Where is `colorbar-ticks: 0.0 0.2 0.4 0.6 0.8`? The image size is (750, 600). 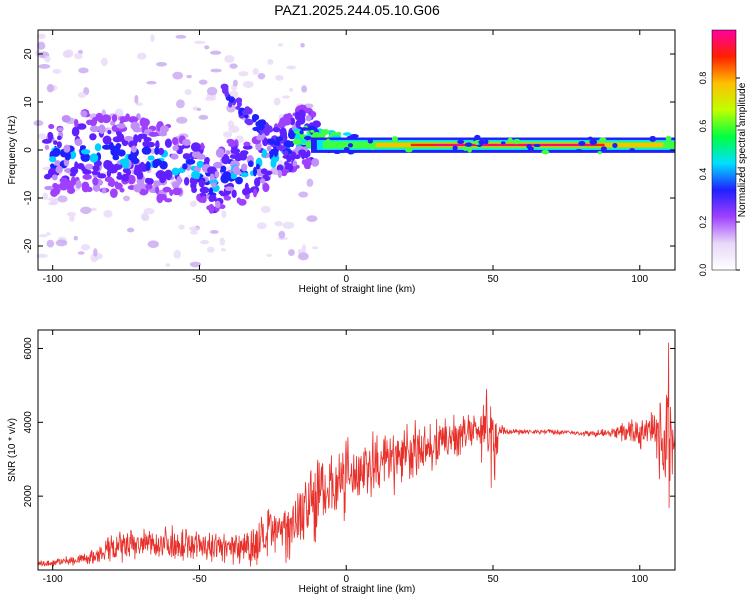 colorbar-ticks: 0.0 0.2 0.4 0.6 0.8 is located at coordinates (719, 152).